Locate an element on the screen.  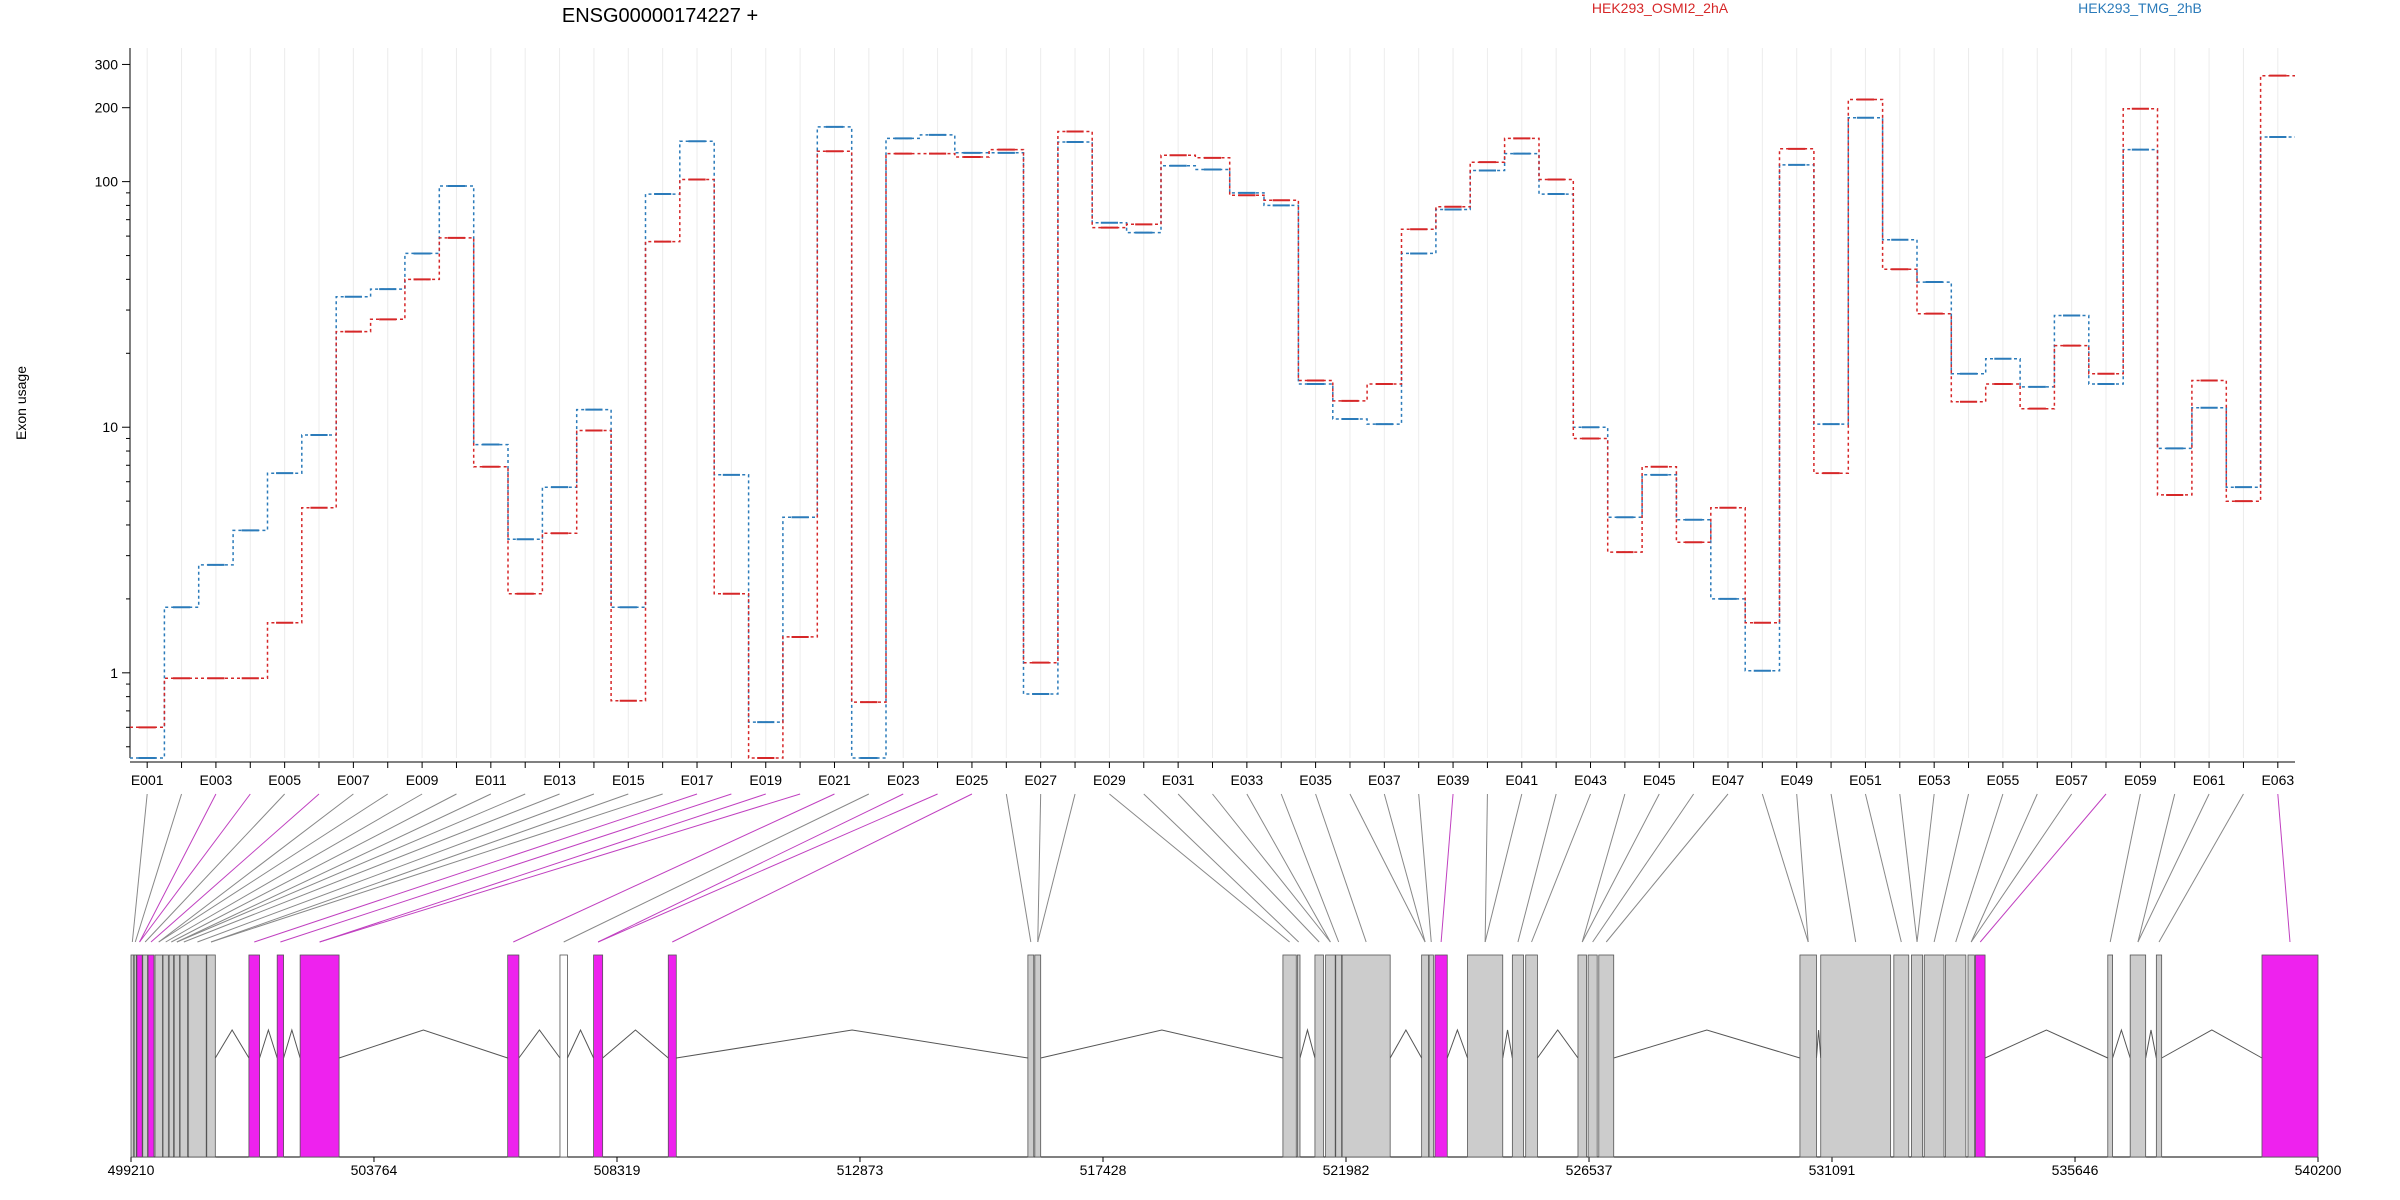
x-tick-label: E047 is located at coordinates (1728, 780).